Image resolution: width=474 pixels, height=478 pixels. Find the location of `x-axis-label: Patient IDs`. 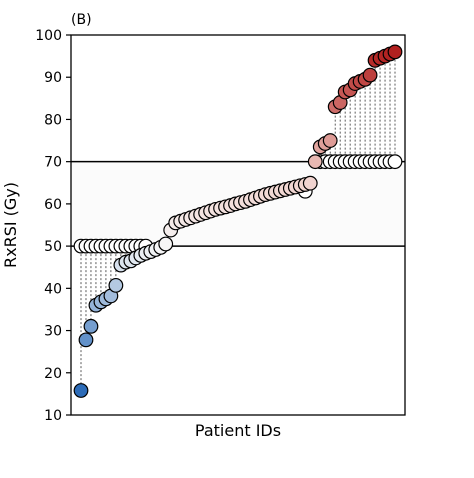

x-axis-label: Patient IDs is located at coordinates (238, 430).